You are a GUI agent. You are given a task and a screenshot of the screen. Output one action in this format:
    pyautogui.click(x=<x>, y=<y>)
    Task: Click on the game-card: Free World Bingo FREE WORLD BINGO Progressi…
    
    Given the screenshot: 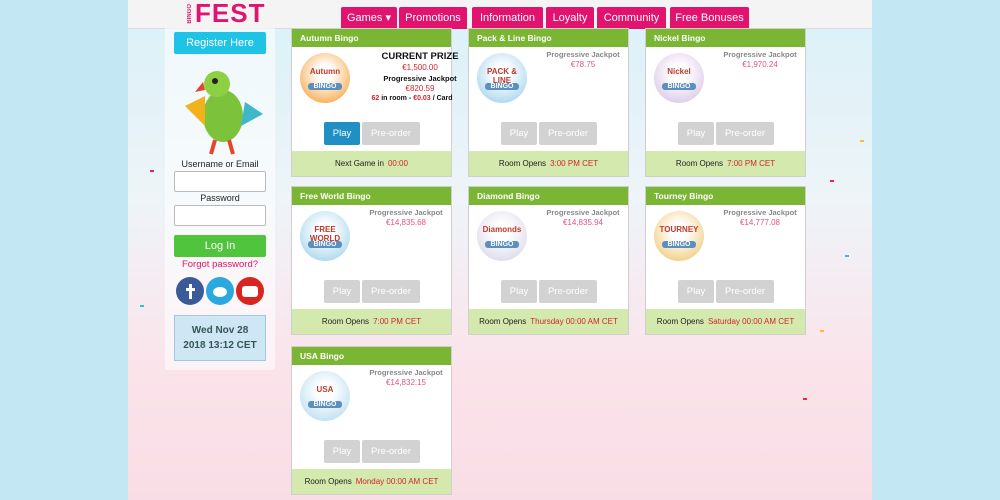 What is the action you would take?
    pyautogui.click(x=371, y=260)
    